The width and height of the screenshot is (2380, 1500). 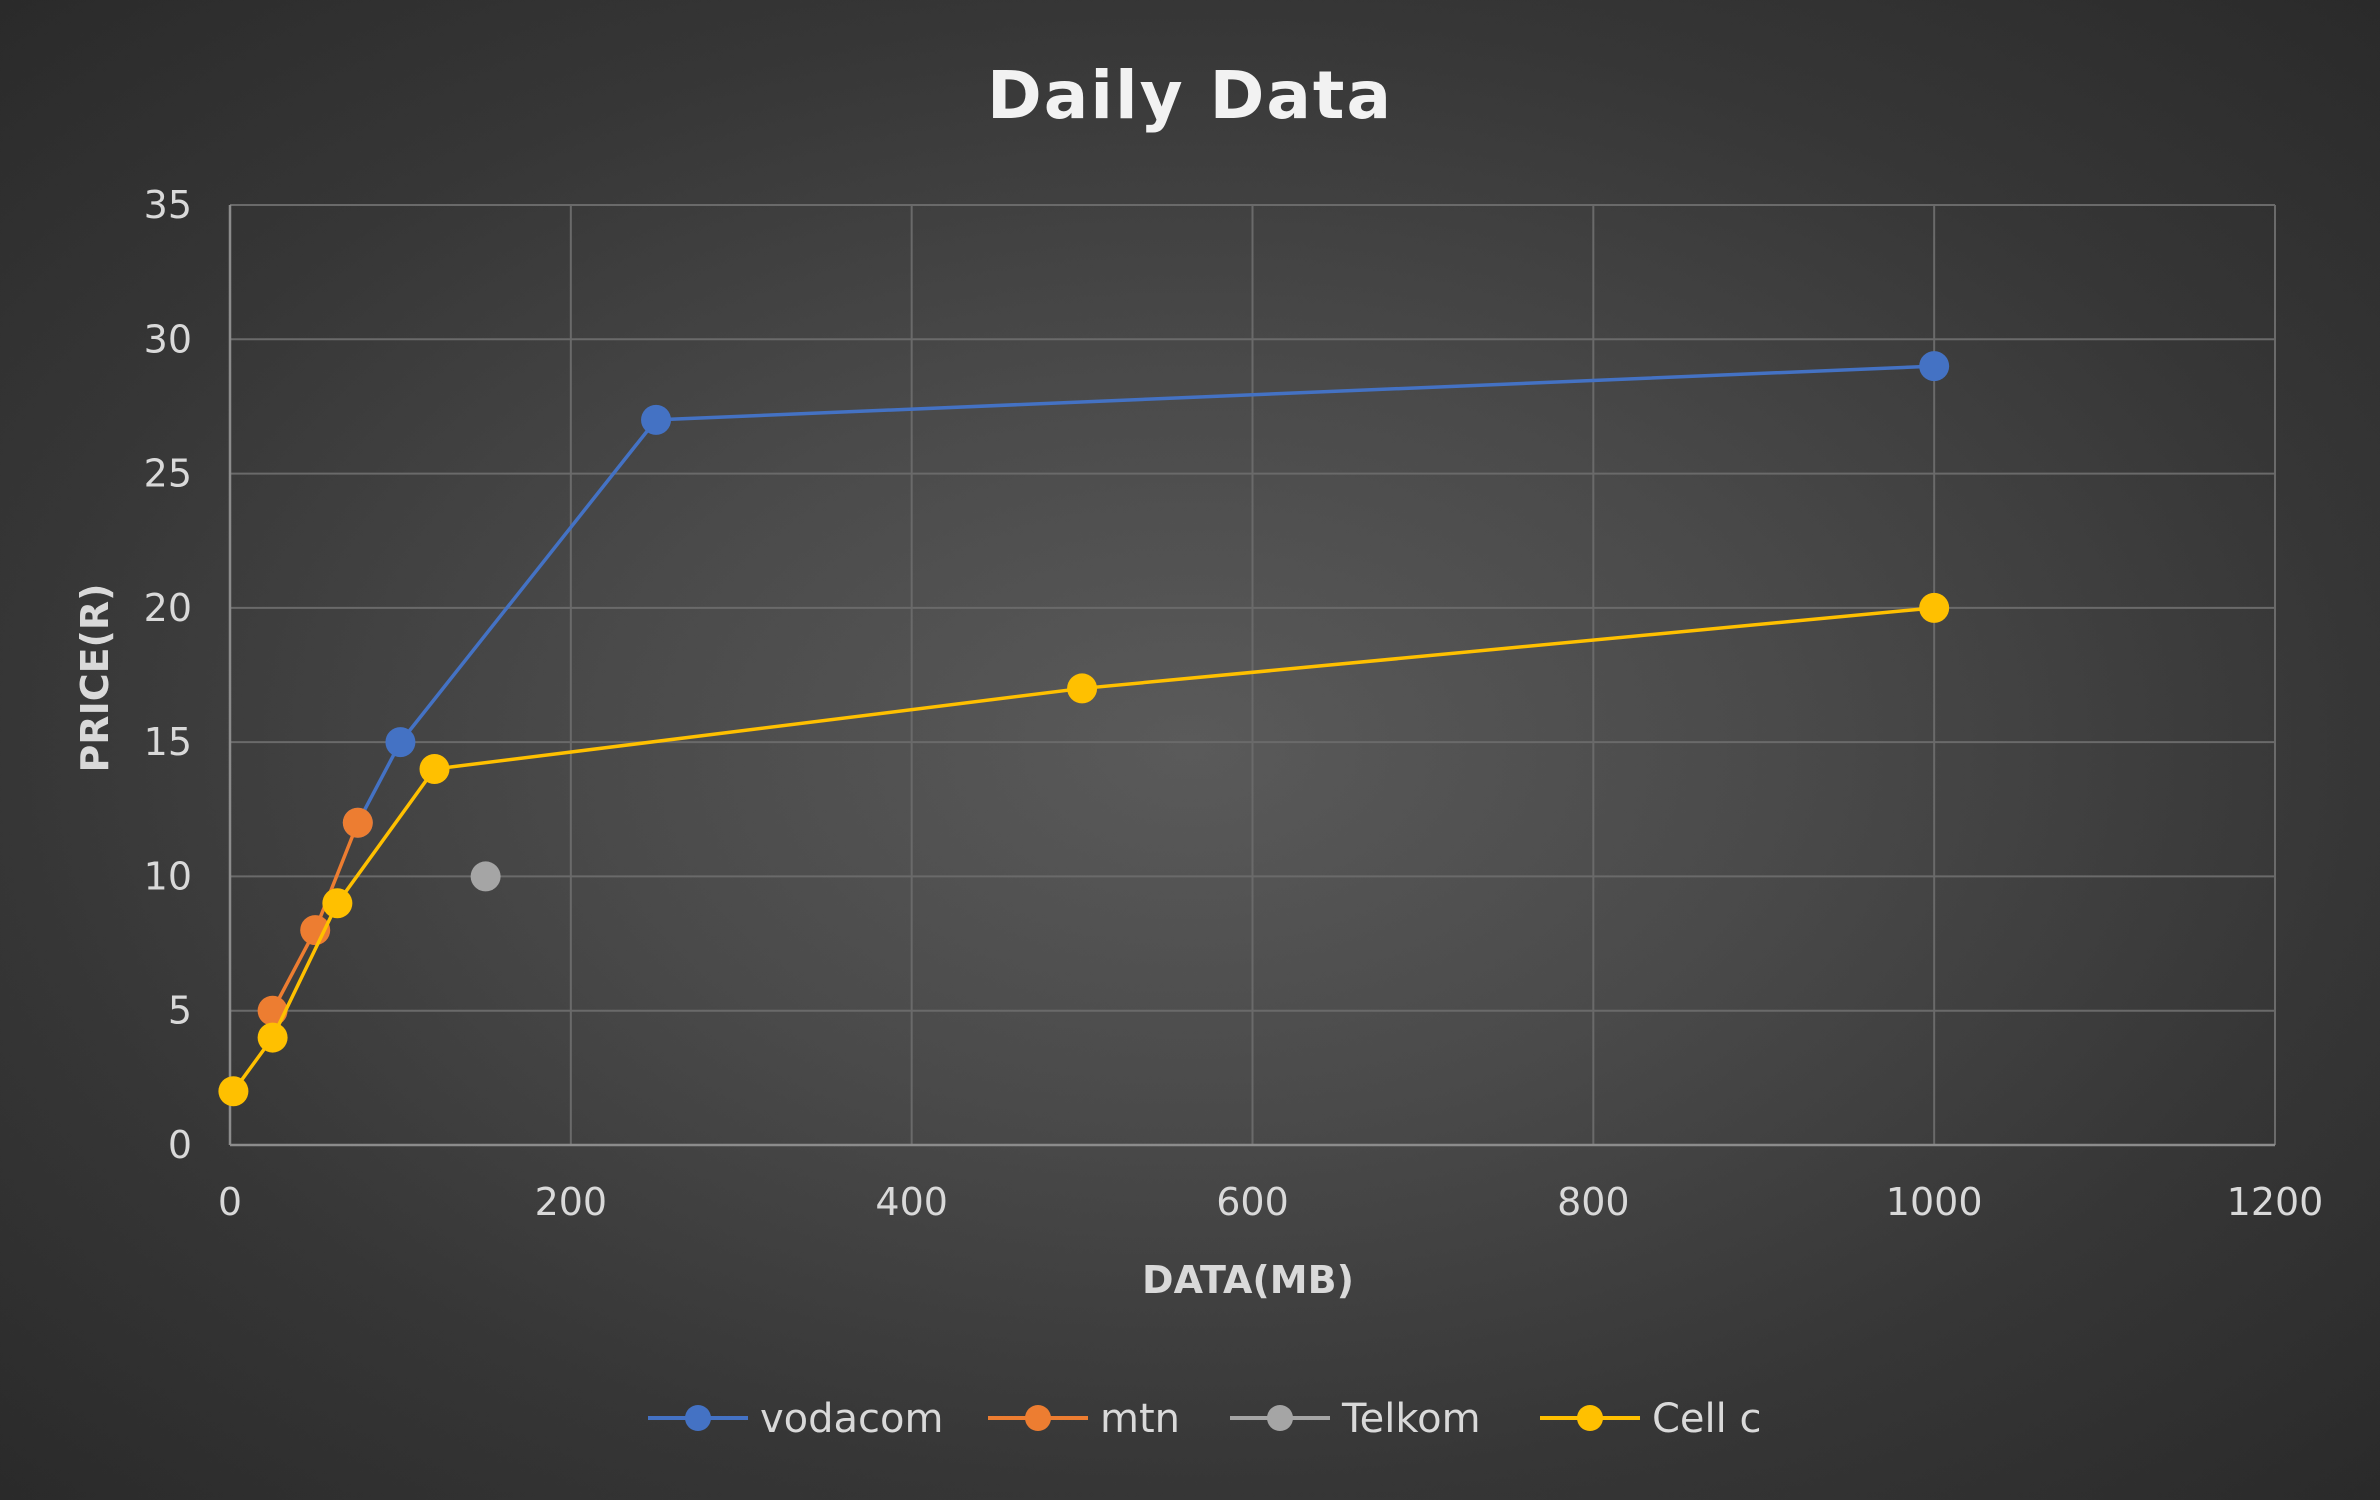 I want to click on legend-entry-vodacom: vodacom, so click(x=795, y=1419).